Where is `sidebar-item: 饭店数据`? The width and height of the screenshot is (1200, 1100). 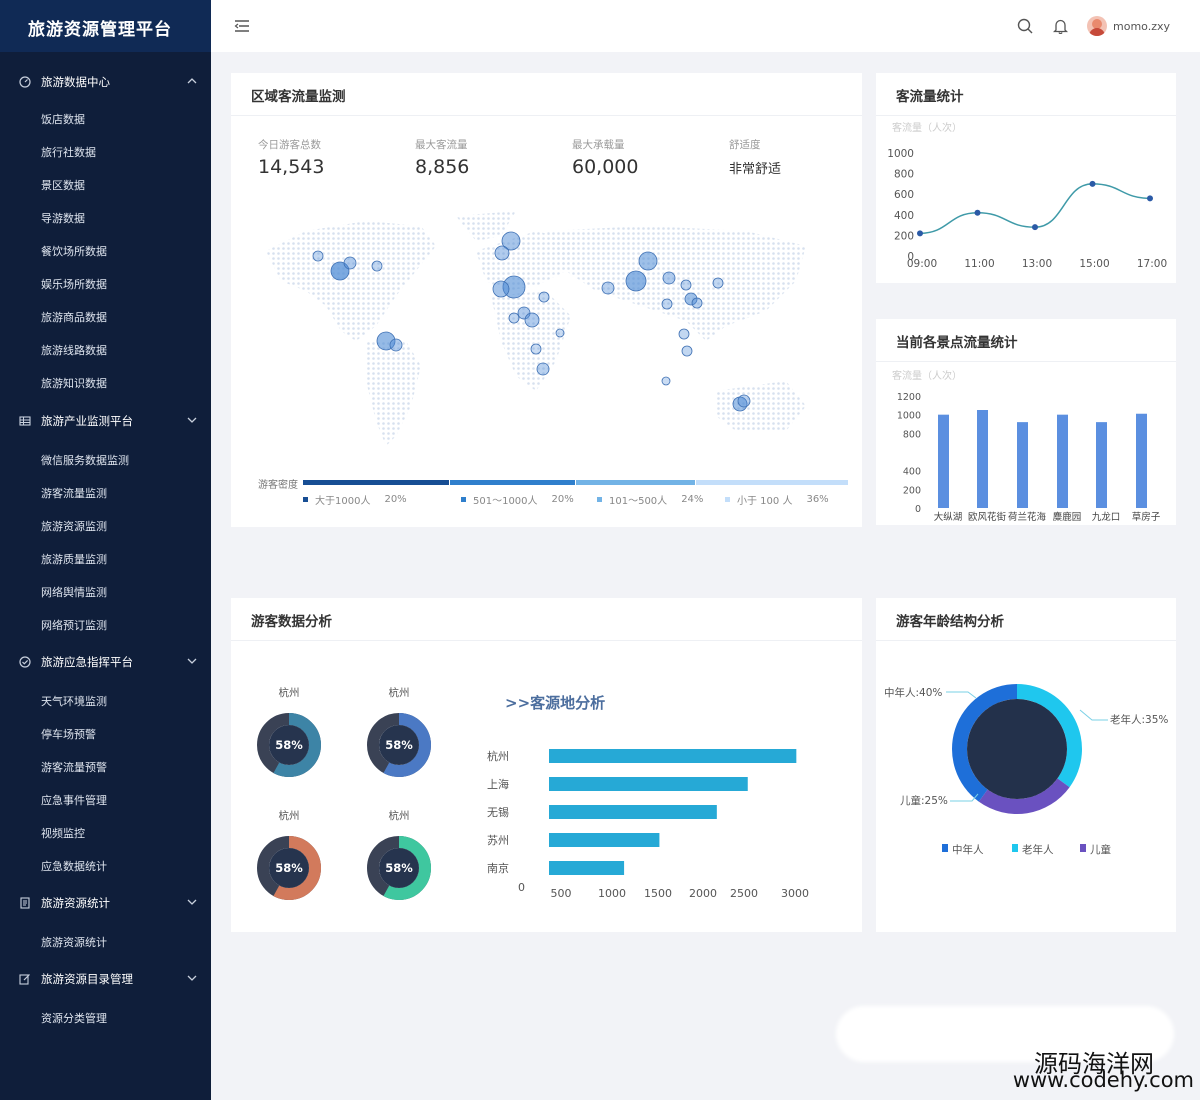 sidebar-item: 饭店数据 is located at coordinates (105, 119).